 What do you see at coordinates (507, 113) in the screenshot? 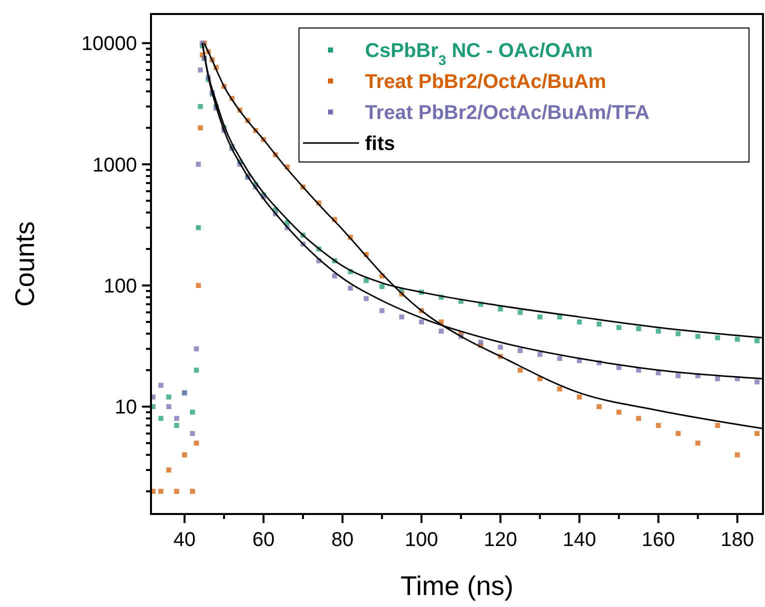
I see `legend-label: Treat PbBr2/OctAc/BuAm/TFA` at bounding box center [507, 113].